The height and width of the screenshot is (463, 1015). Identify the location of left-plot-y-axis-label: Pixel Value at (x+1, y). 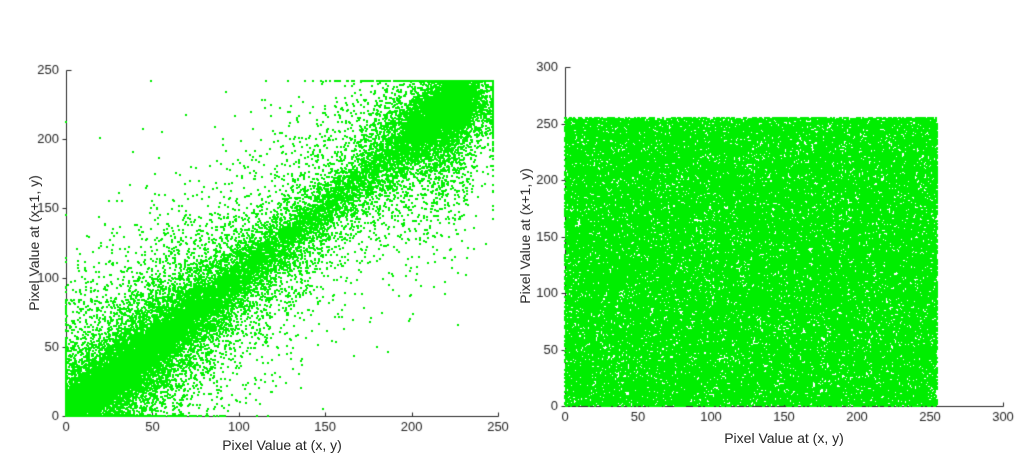
(34, 243).